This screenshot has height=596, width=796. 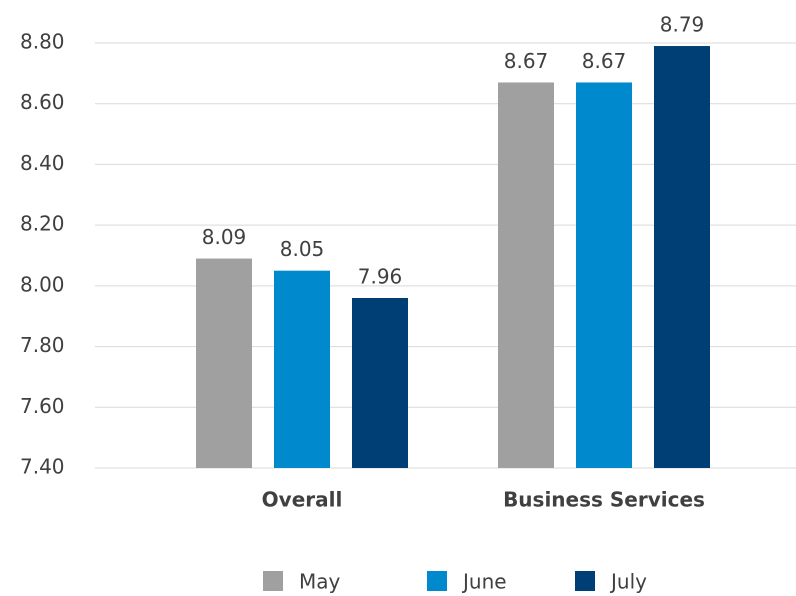 I want to click on y-tick-label: 7.40, so click(x=42, y=467).